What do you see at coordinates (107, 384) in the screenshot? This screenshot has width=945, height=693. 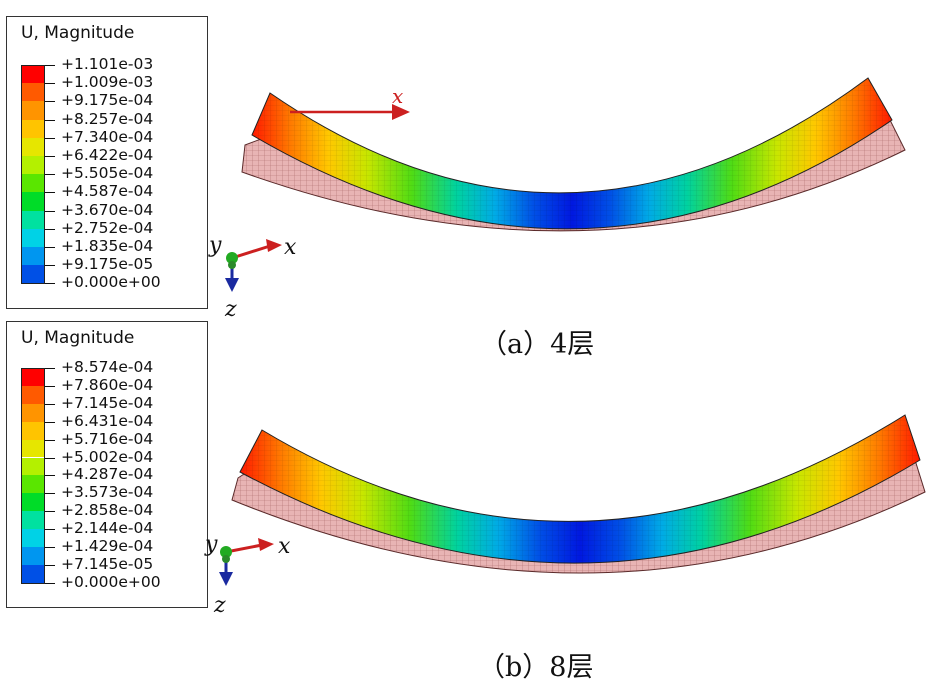 I see `legend-value-label: +7.860e-04` at bounding box center [107, 384].